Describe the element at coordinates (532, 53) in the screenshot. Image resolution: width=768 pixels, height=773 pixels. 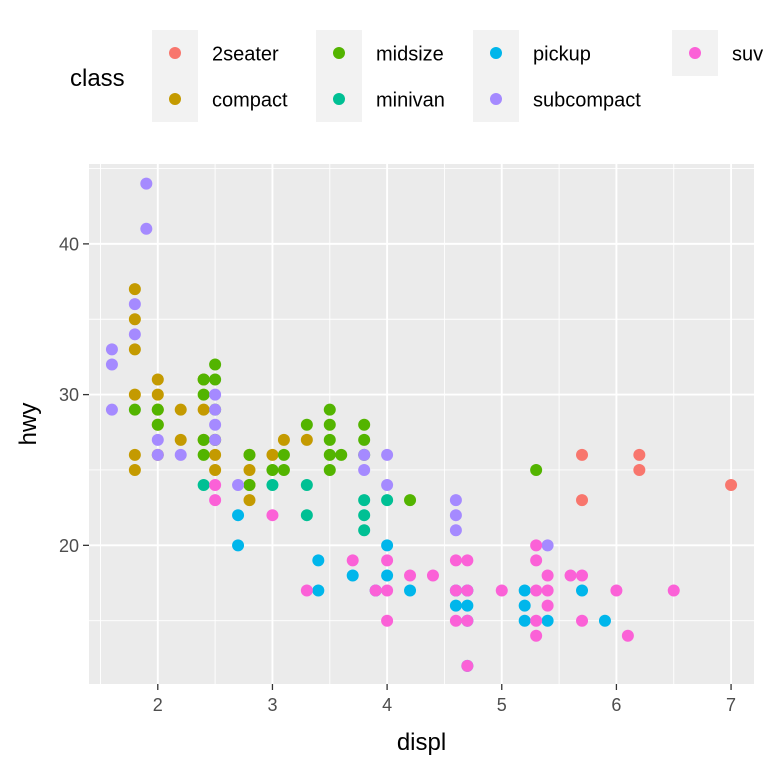
I see `legend-item-pickup: pickup` at that location.